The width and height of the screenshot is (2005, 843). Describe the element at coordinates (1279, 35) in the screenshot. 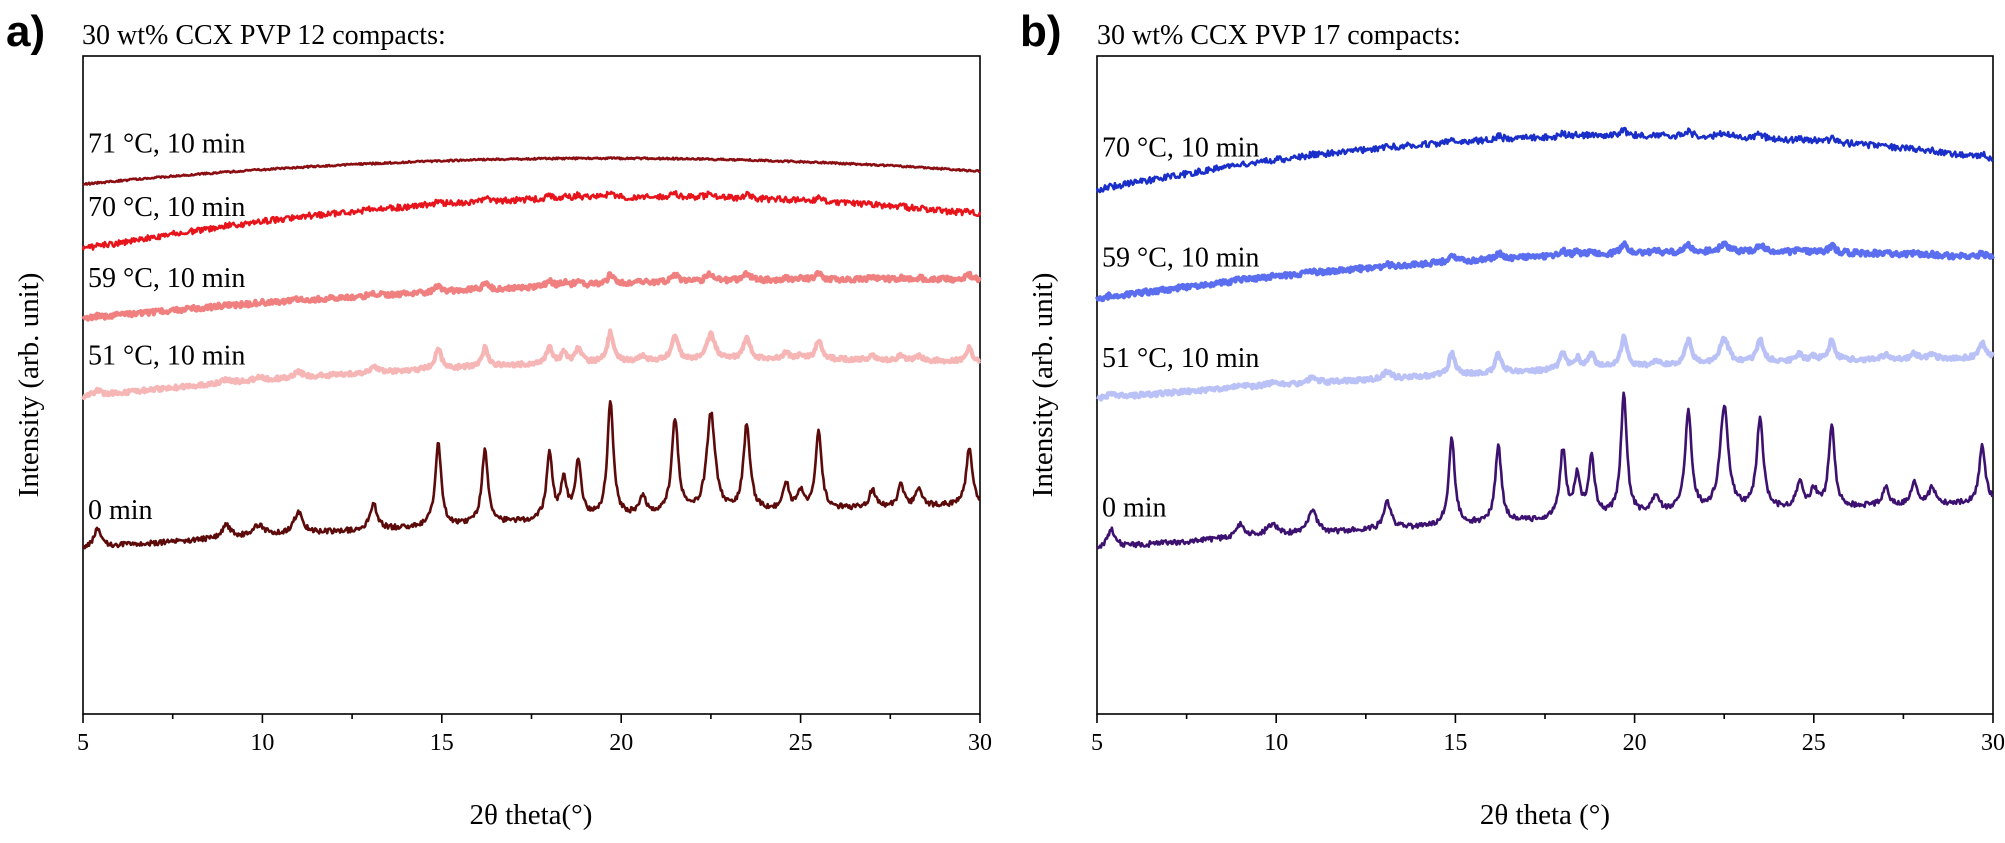

I see `panel-b-title: 30 wt% CCX PVP 17 compacts:` at that location.